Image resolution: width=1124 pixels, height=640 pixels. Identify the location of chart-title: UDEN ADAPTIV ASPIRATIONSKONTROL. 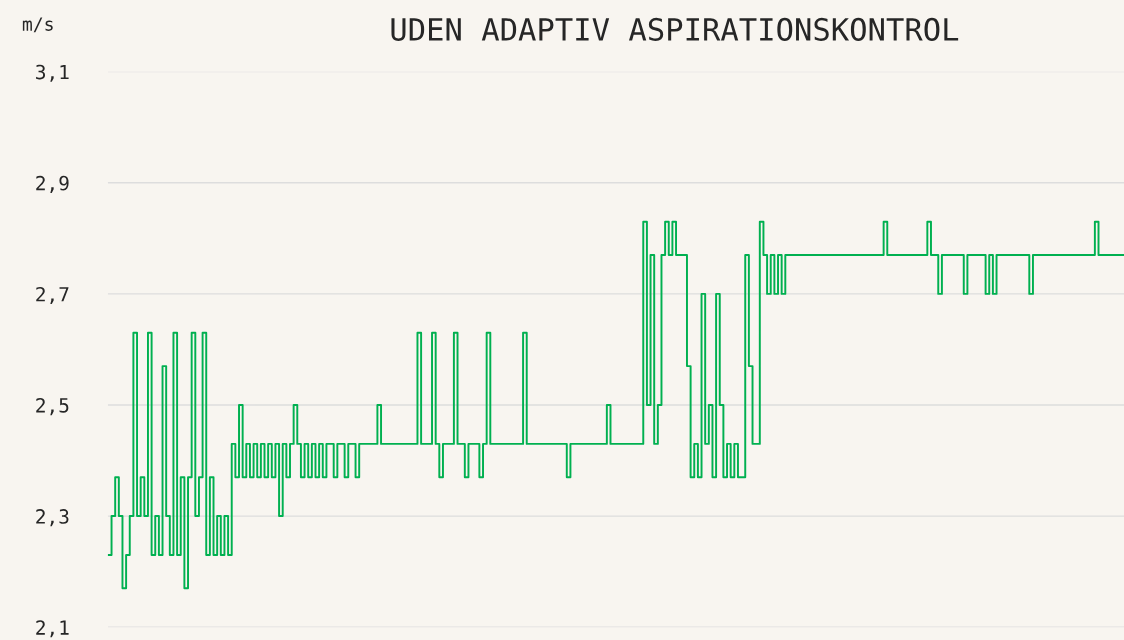
(675, 29).